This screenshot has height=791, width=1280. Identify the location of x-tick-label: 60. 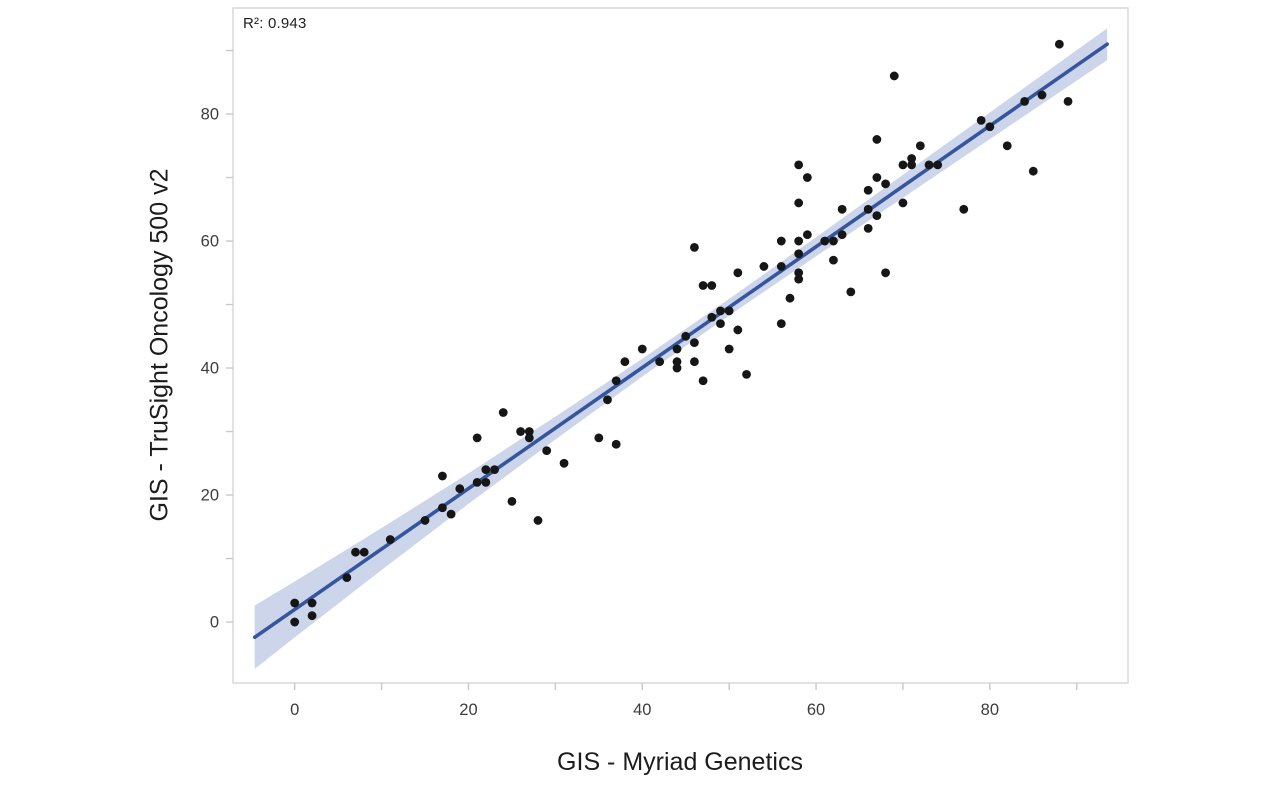
(816, 710).